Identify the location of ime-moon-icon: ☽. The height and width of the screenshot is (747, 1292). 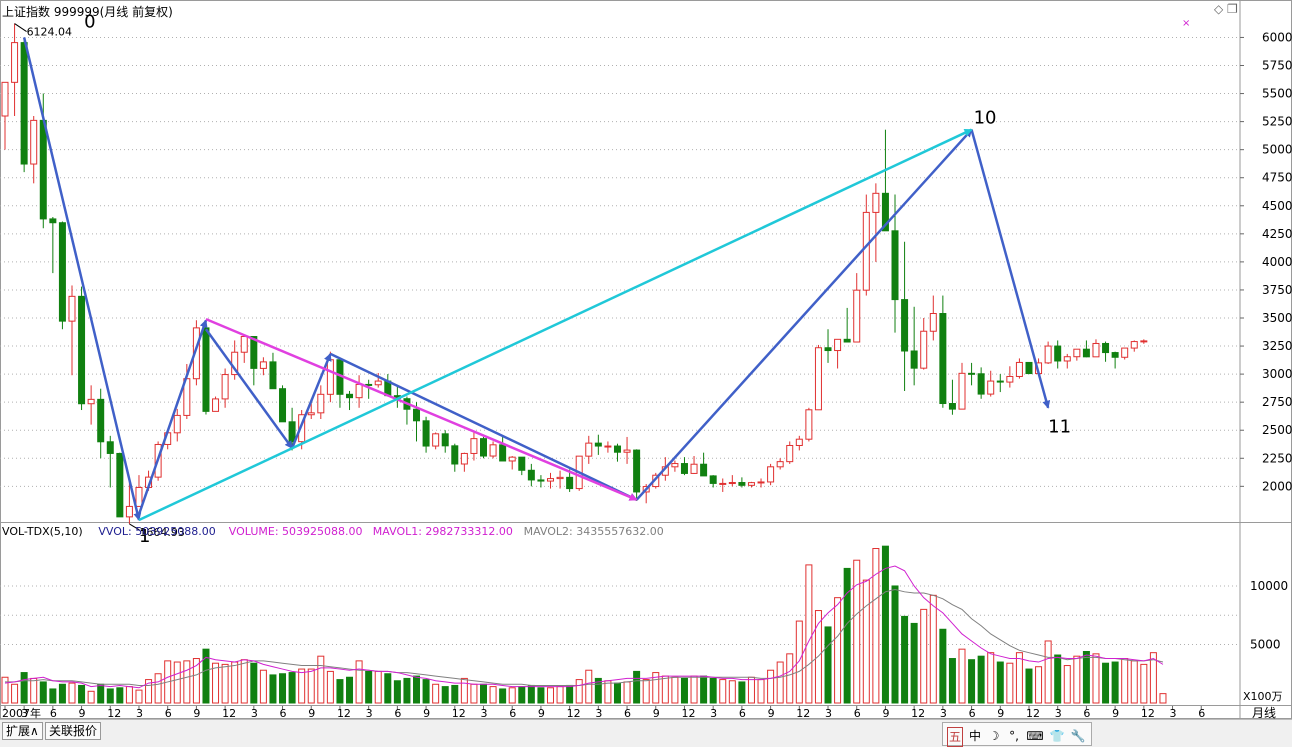
(994, 736).